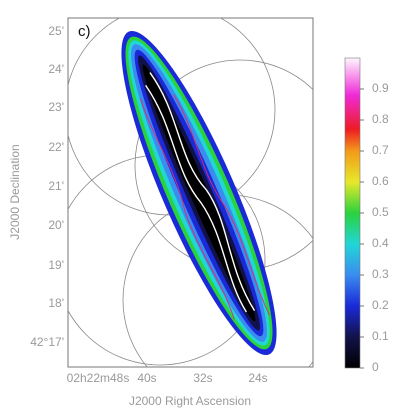  I want to click on x-tick-label: 02h22m48s, so click(98, 378).